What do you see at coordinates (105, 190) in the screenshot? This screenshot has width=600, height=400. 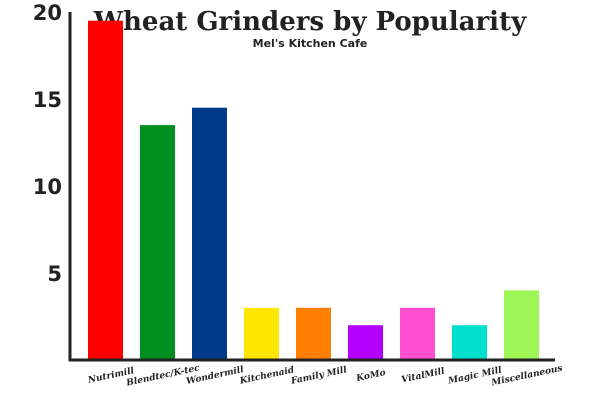 I see `bar-nutrimill` at bounding box center [105, 190].